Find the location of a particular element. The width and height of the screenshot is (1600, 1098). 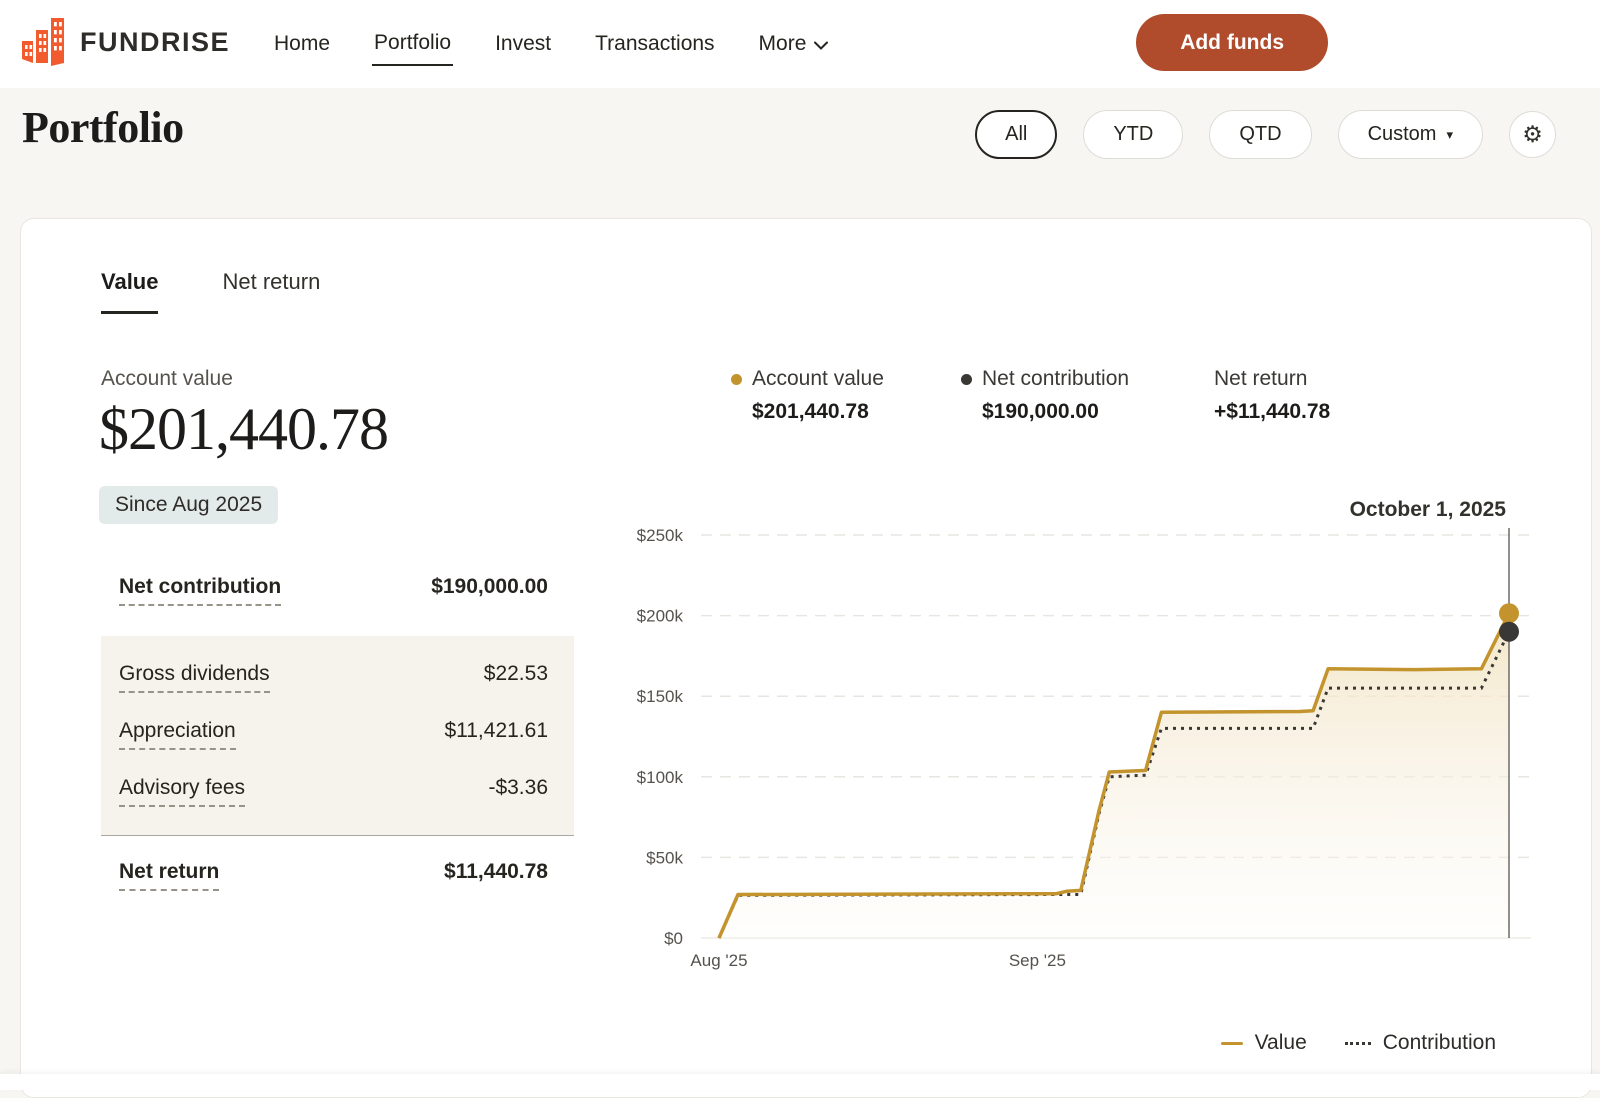

filter-qtd-label: QTD is located at coordinates (1260, 134).